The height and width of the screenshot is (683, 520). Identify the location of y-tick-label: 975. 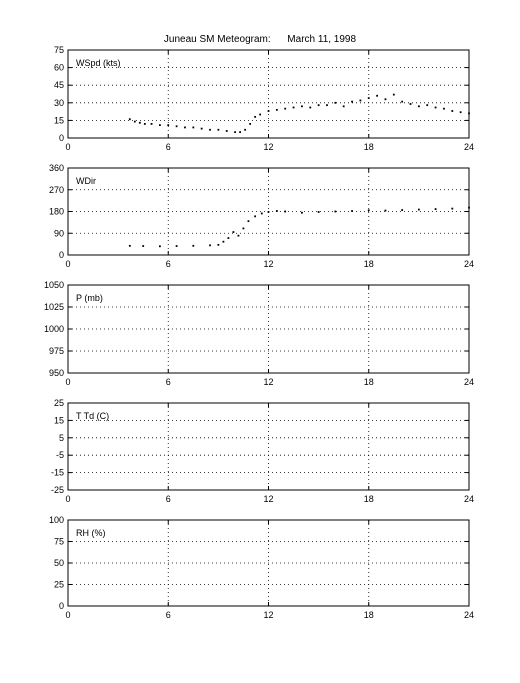
(56, 351).